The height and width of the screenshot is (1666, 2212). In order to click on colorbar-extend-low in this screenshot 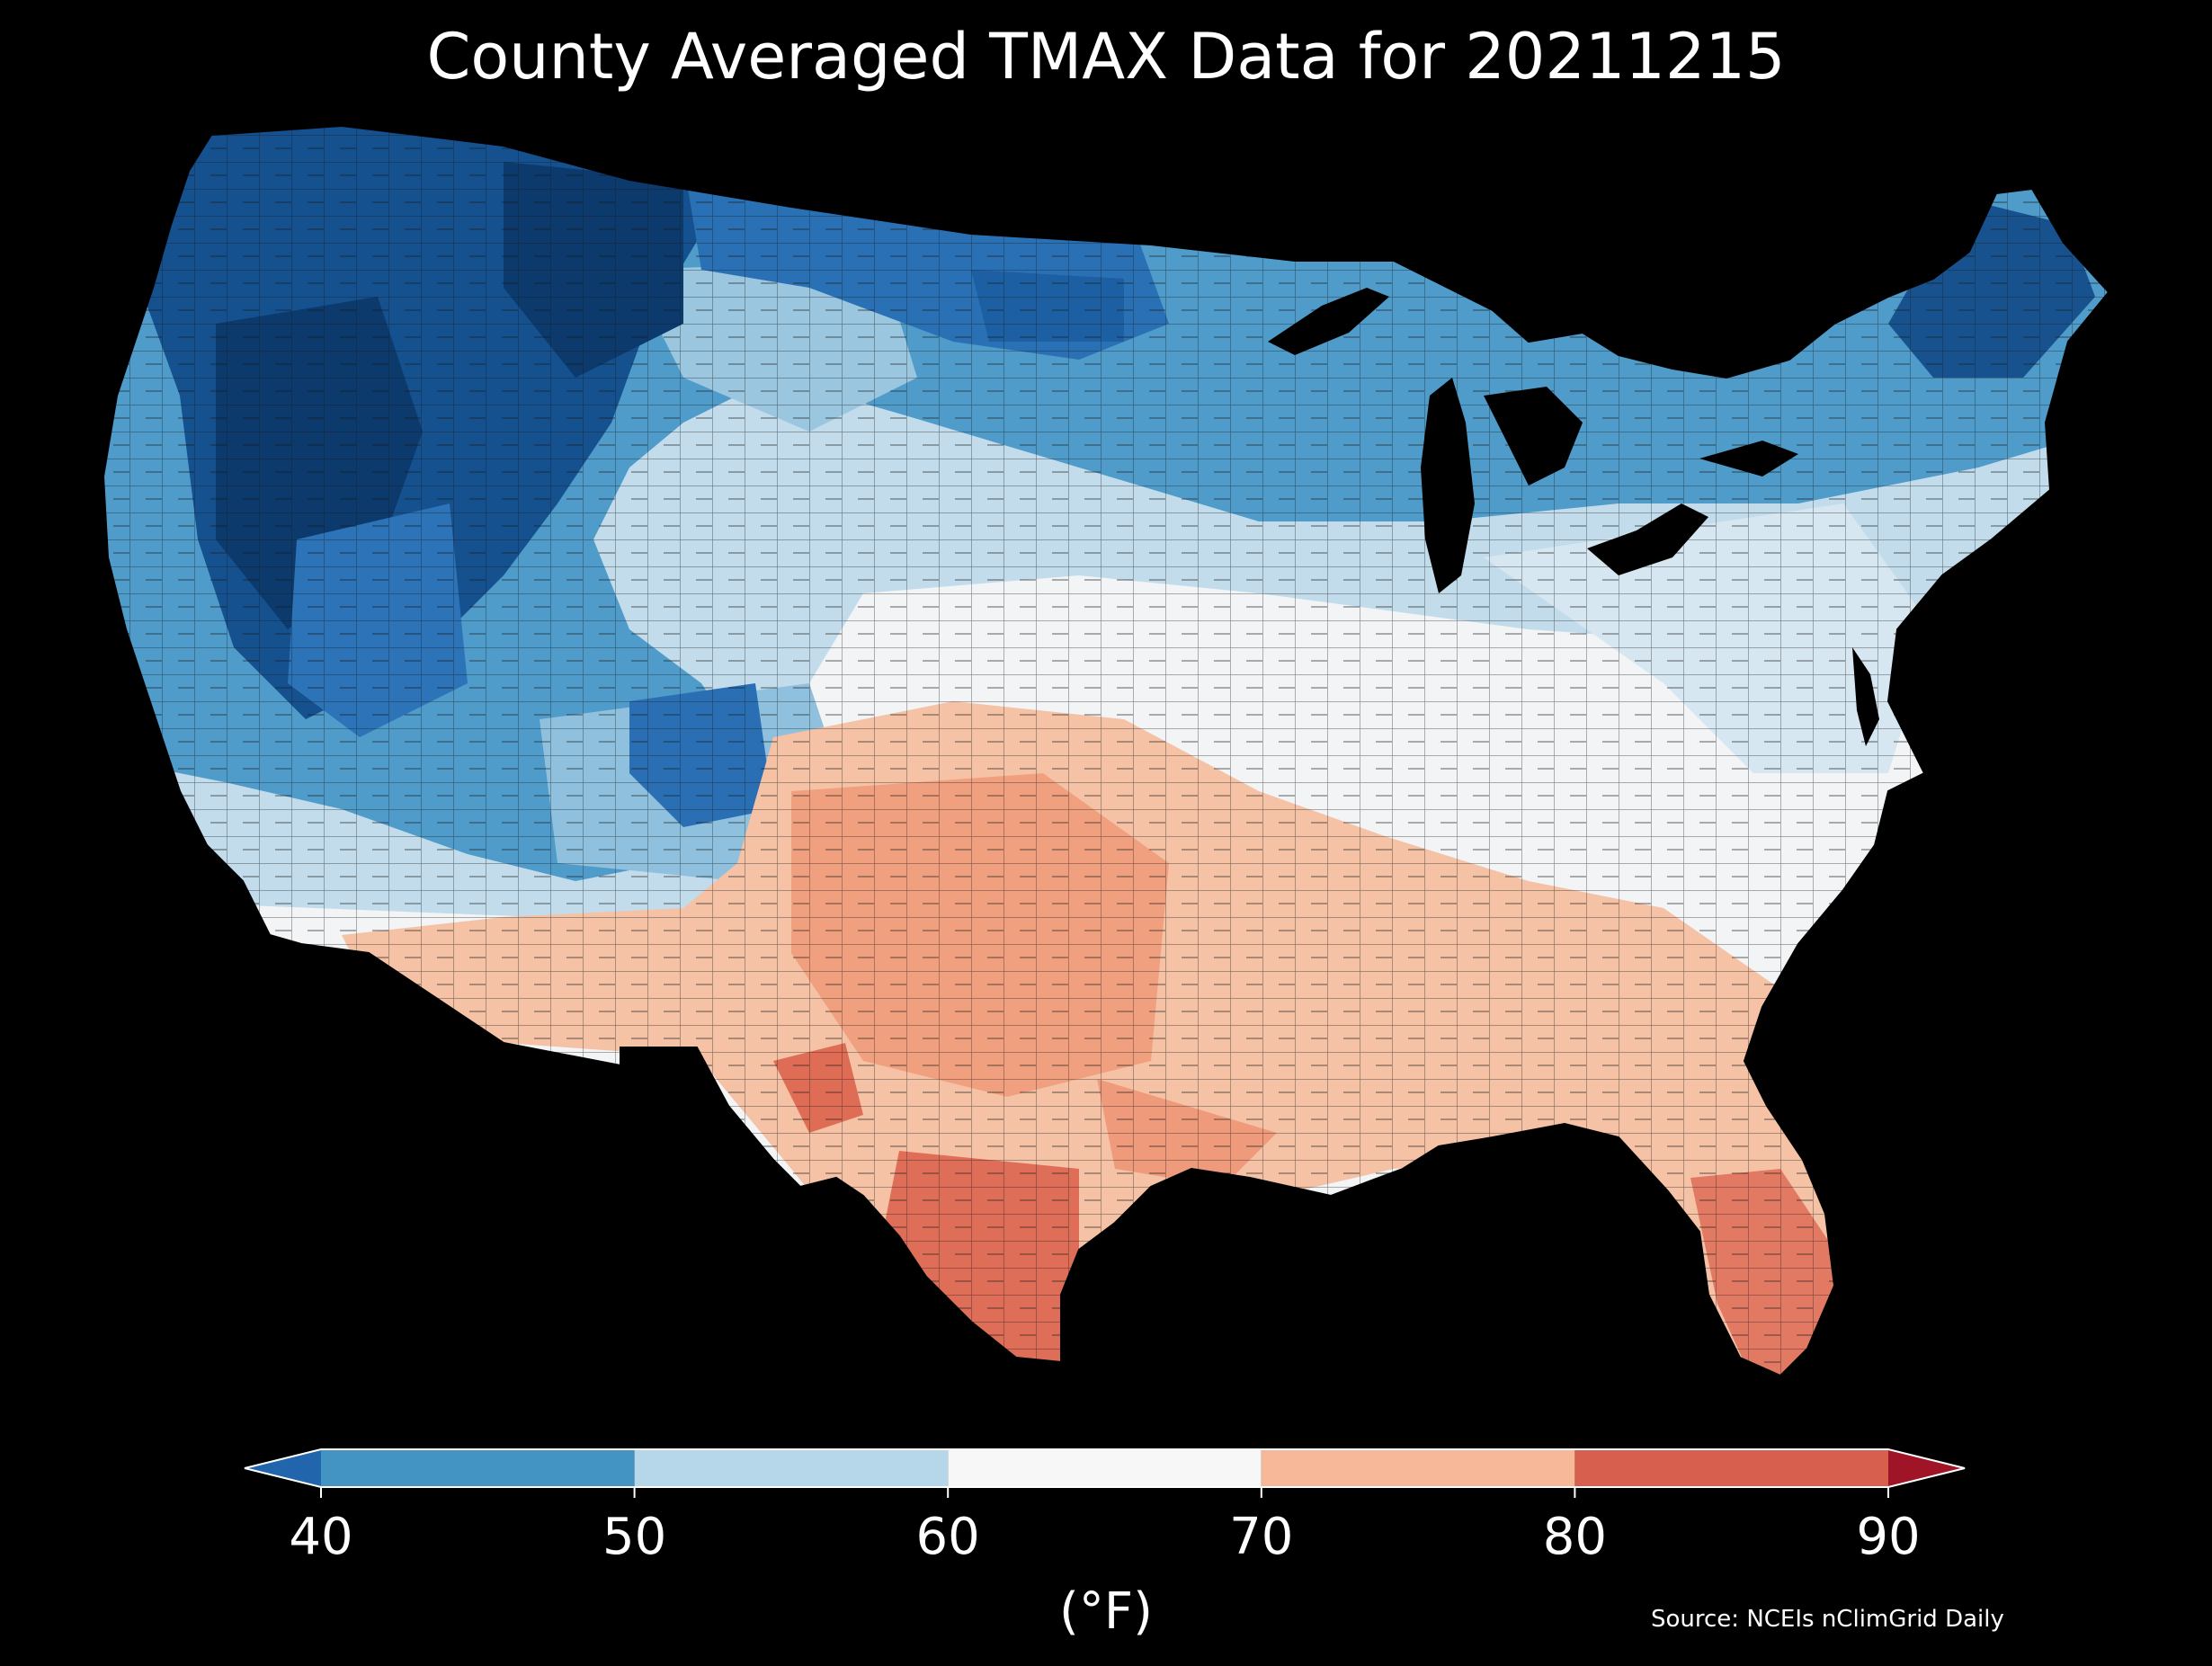, I will do `click(283, 1468)`.